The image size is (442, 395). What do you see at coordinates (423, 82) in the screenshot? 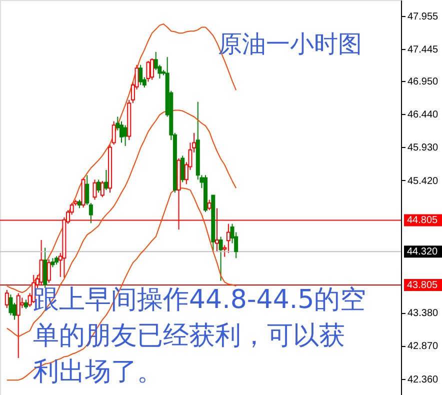
I see `y-tick-label: 46.950` at bounding box center [423, 82].